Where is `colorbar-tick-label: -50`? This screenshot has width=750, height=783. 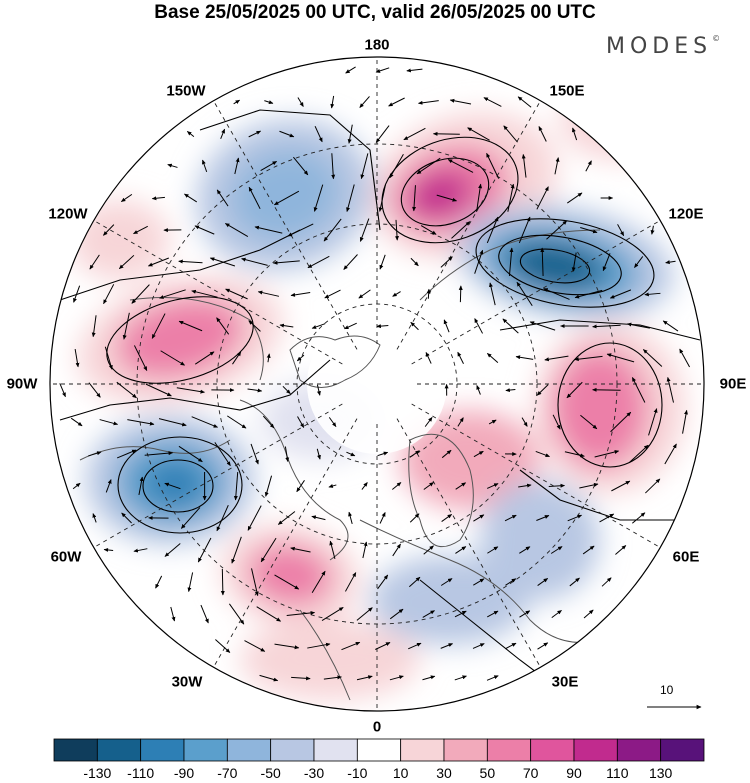 colorbar-tick-label: -50 is located at coordinates (270, 773).